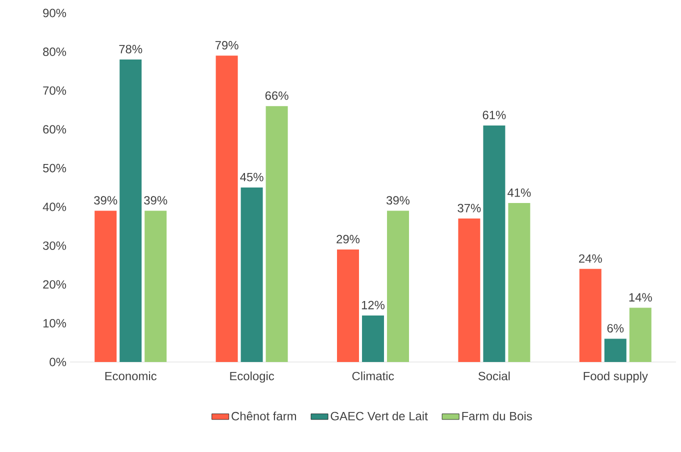 This screenshot has width=681, height=452. I want to click on x-tick-label: Social, so click(494, 376).